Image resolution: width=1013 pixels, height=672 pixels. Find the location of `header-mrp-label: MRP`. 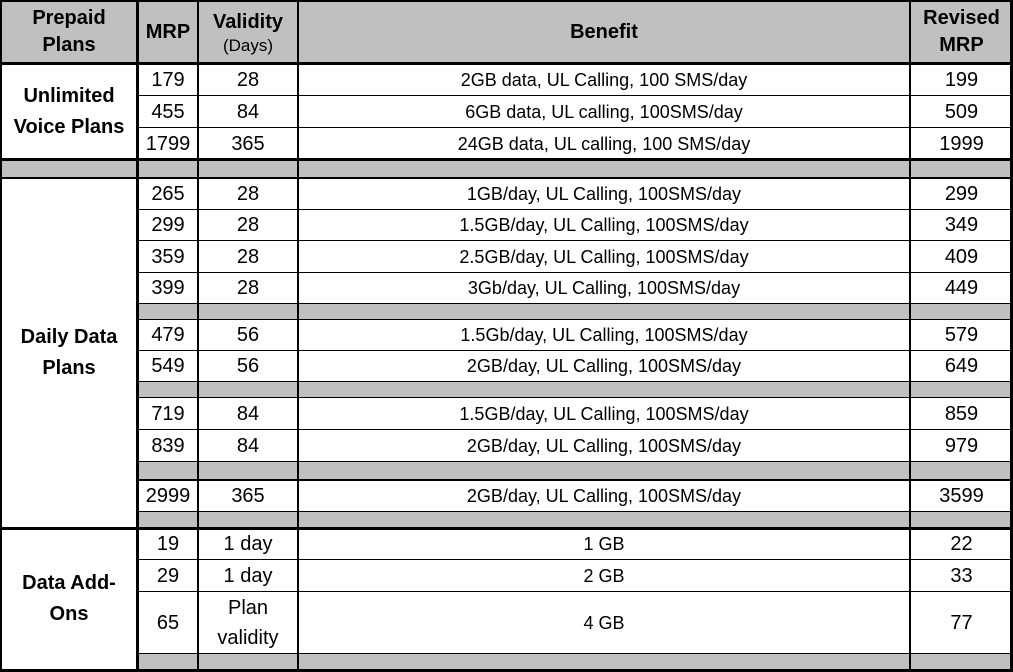

header-mrp-label: MRP is located at coordinates (168, 31).